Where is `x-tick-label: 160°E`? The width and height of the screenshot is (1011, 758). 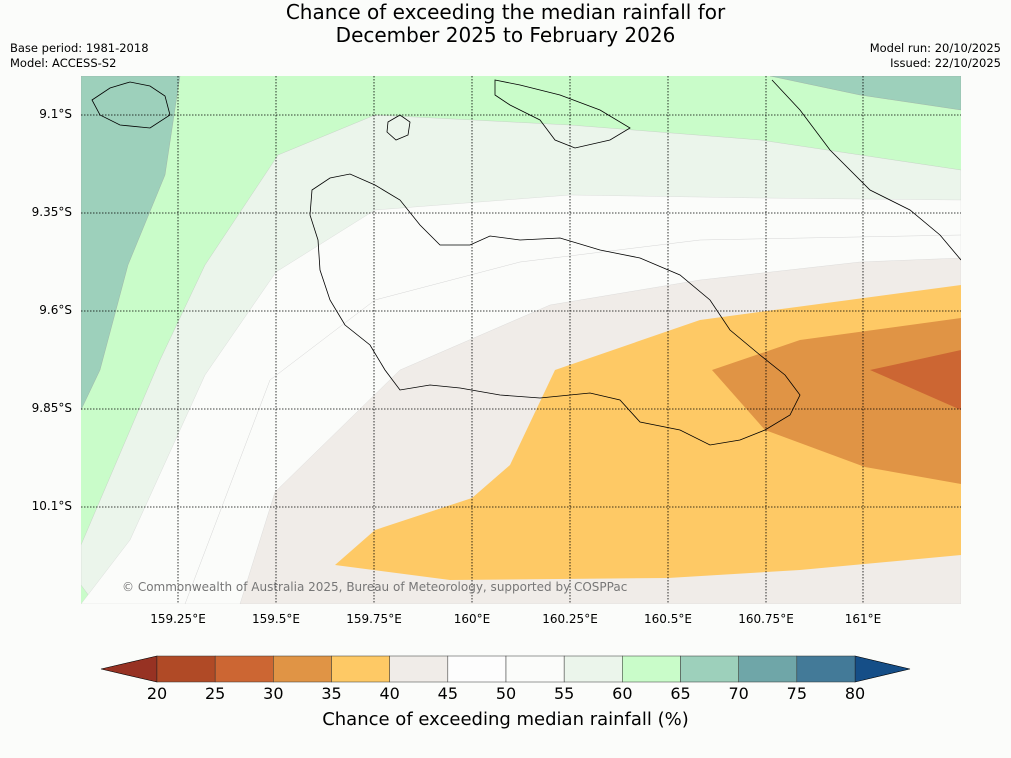
x-tick-label: 160°E is located at coordinates (472, 619).